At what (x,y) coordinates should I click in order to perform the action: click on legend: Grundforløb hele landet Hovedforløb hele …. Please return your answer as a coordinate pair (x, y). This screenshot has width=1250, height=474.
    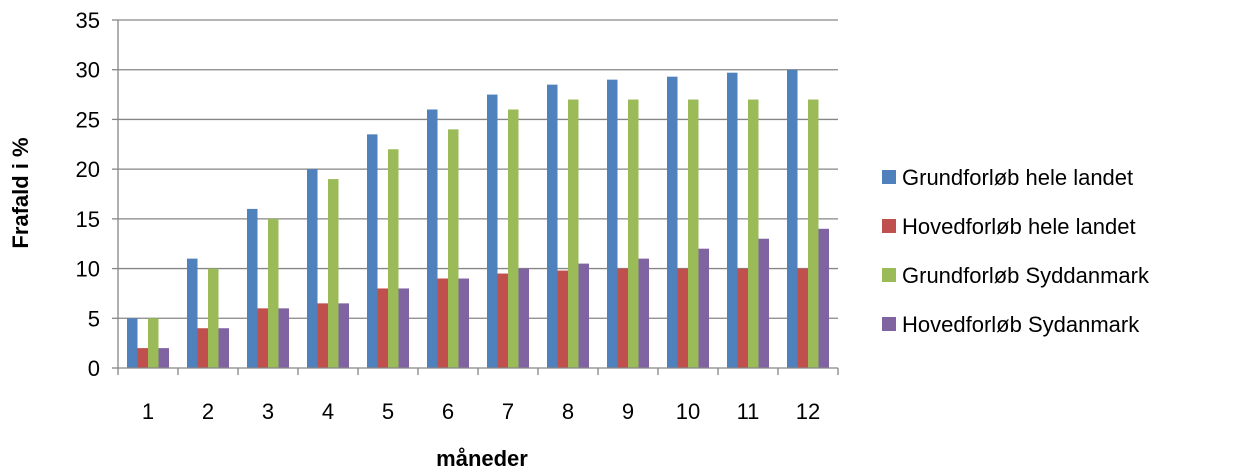
    Looking at the image, I should click on (1016, 251).